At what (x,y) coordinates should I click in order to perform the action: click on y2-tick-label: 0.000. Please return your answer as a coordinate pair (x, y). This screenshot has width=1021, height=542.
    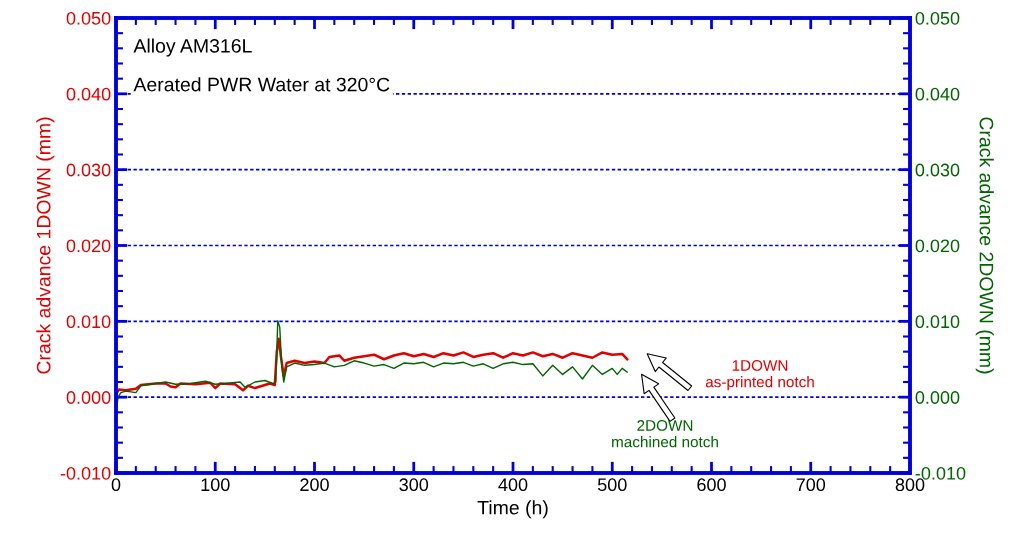
    Looking at the image, I should click on (937, 397).